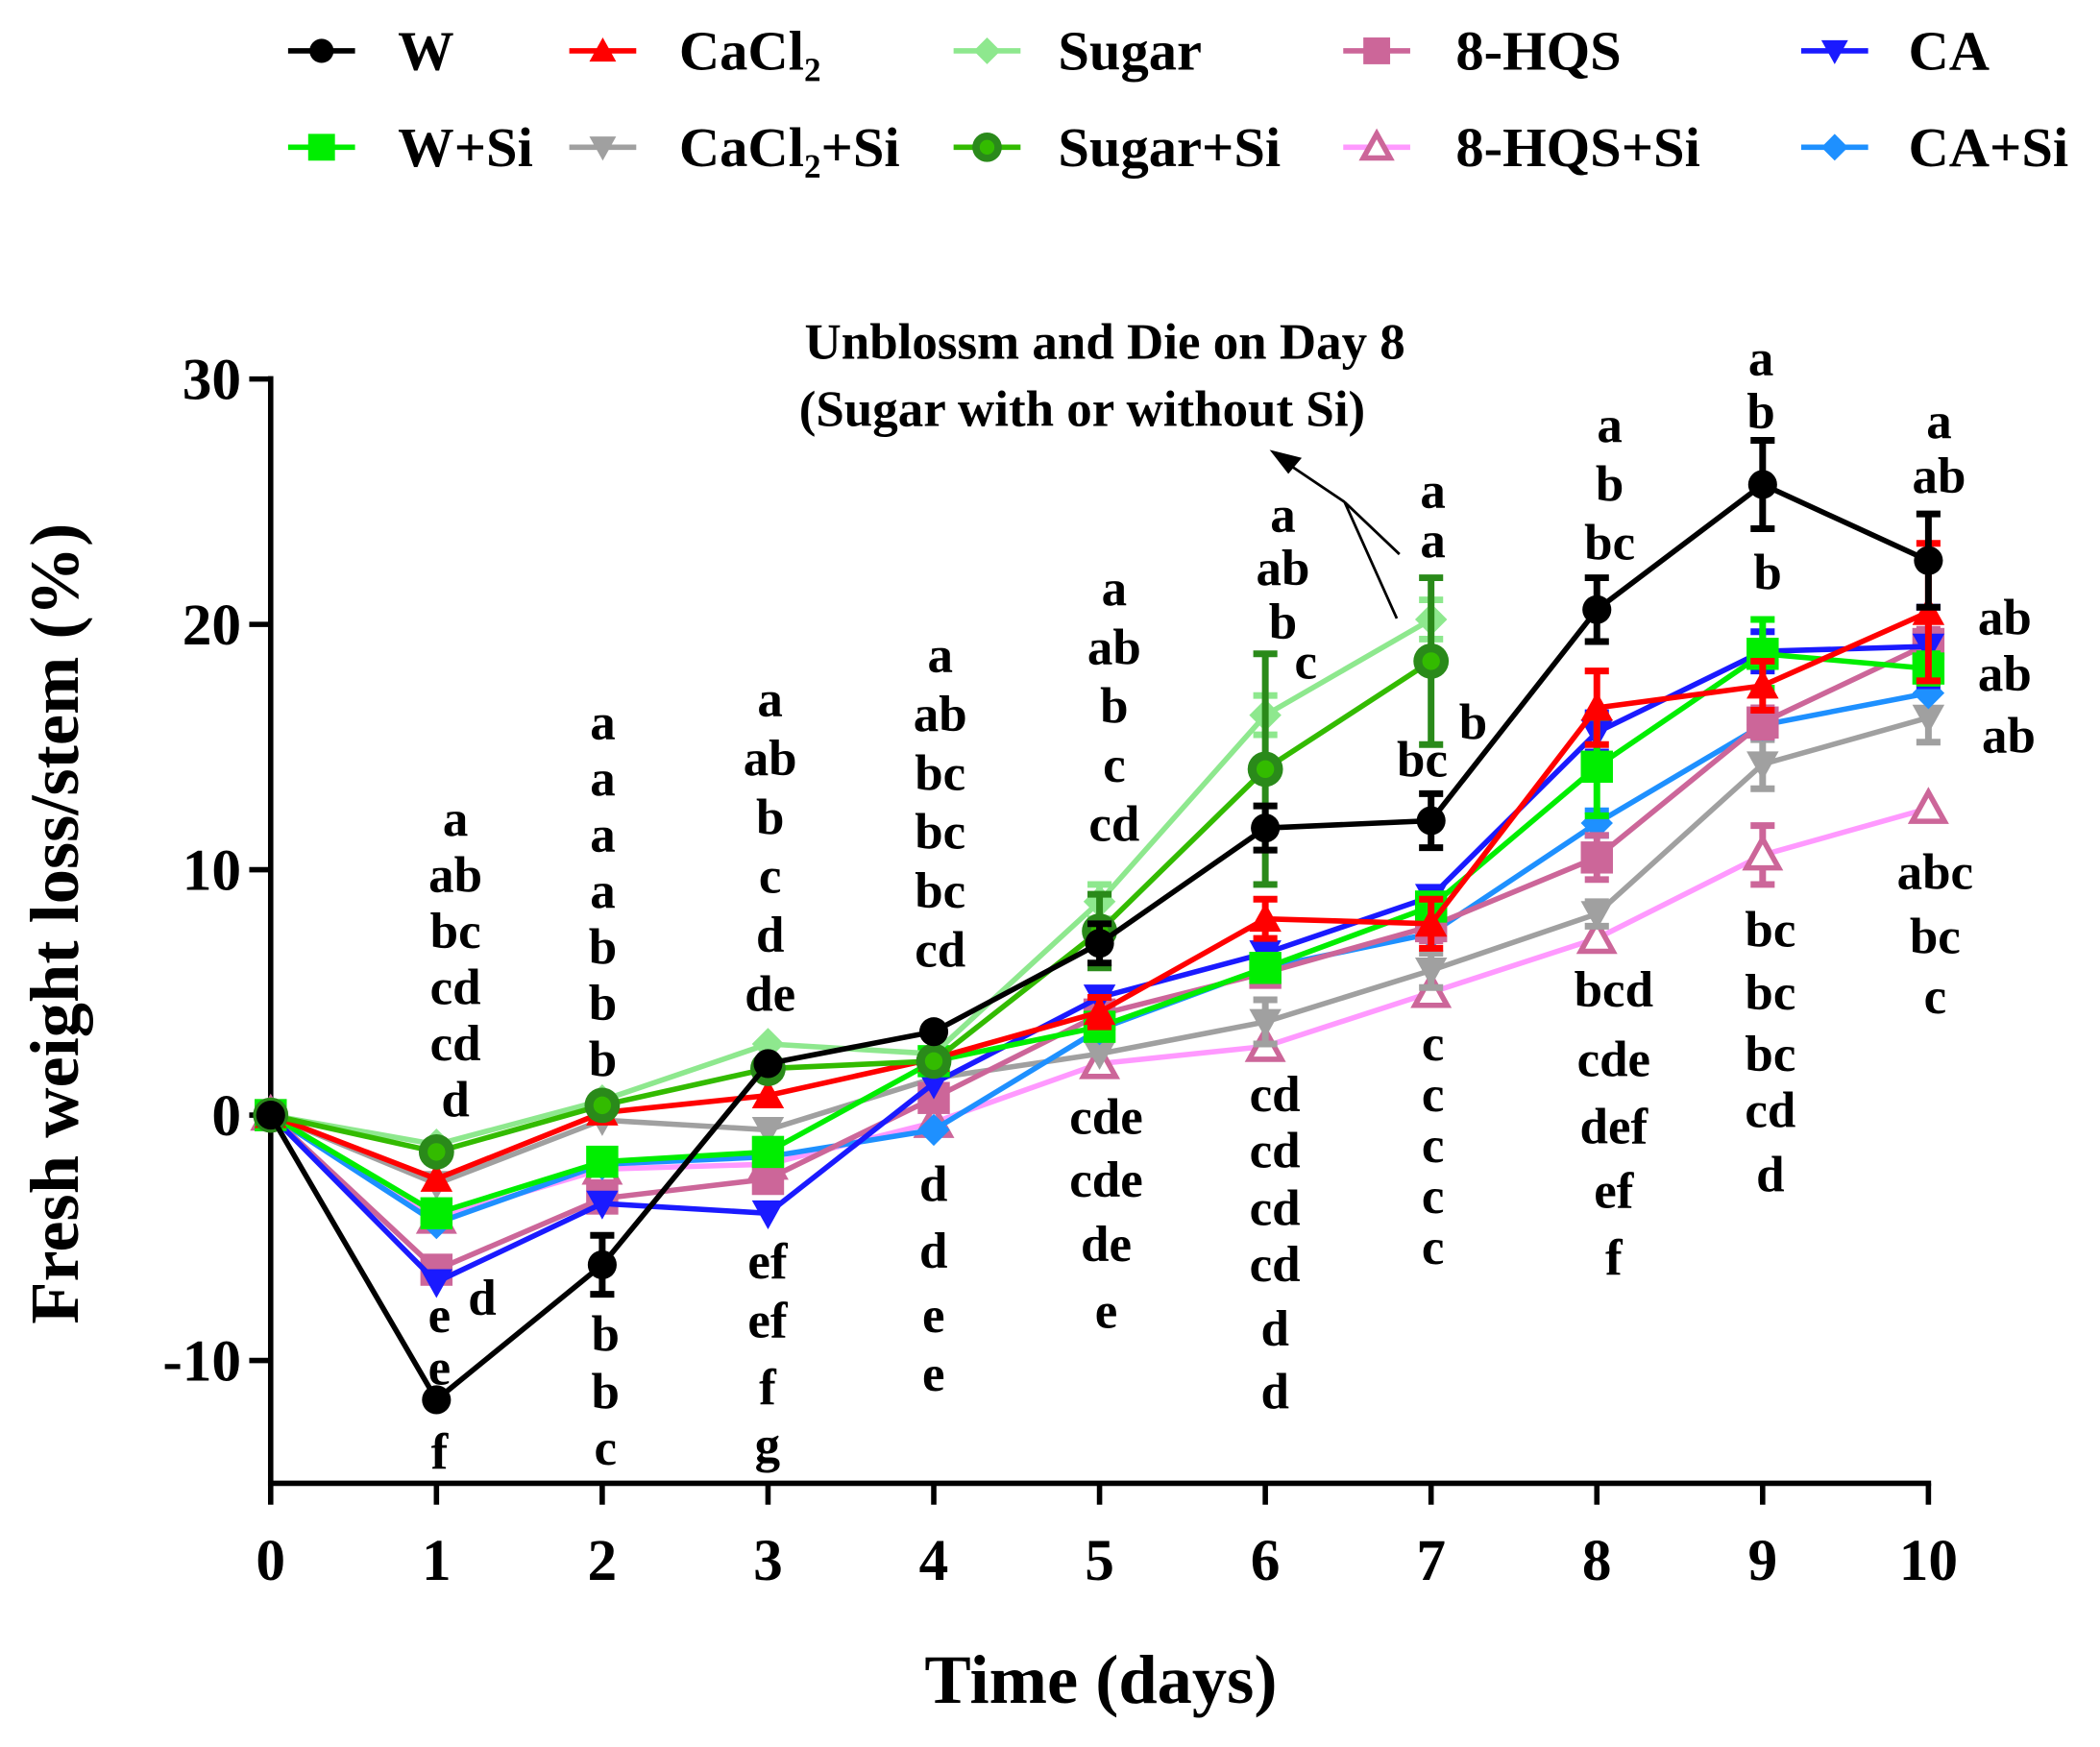 The width and height of the screenshot is (2100, 1747). Describe the element at coordinates (1928, 805) in the screenshot. I see `open-triangle-marker` at that location.